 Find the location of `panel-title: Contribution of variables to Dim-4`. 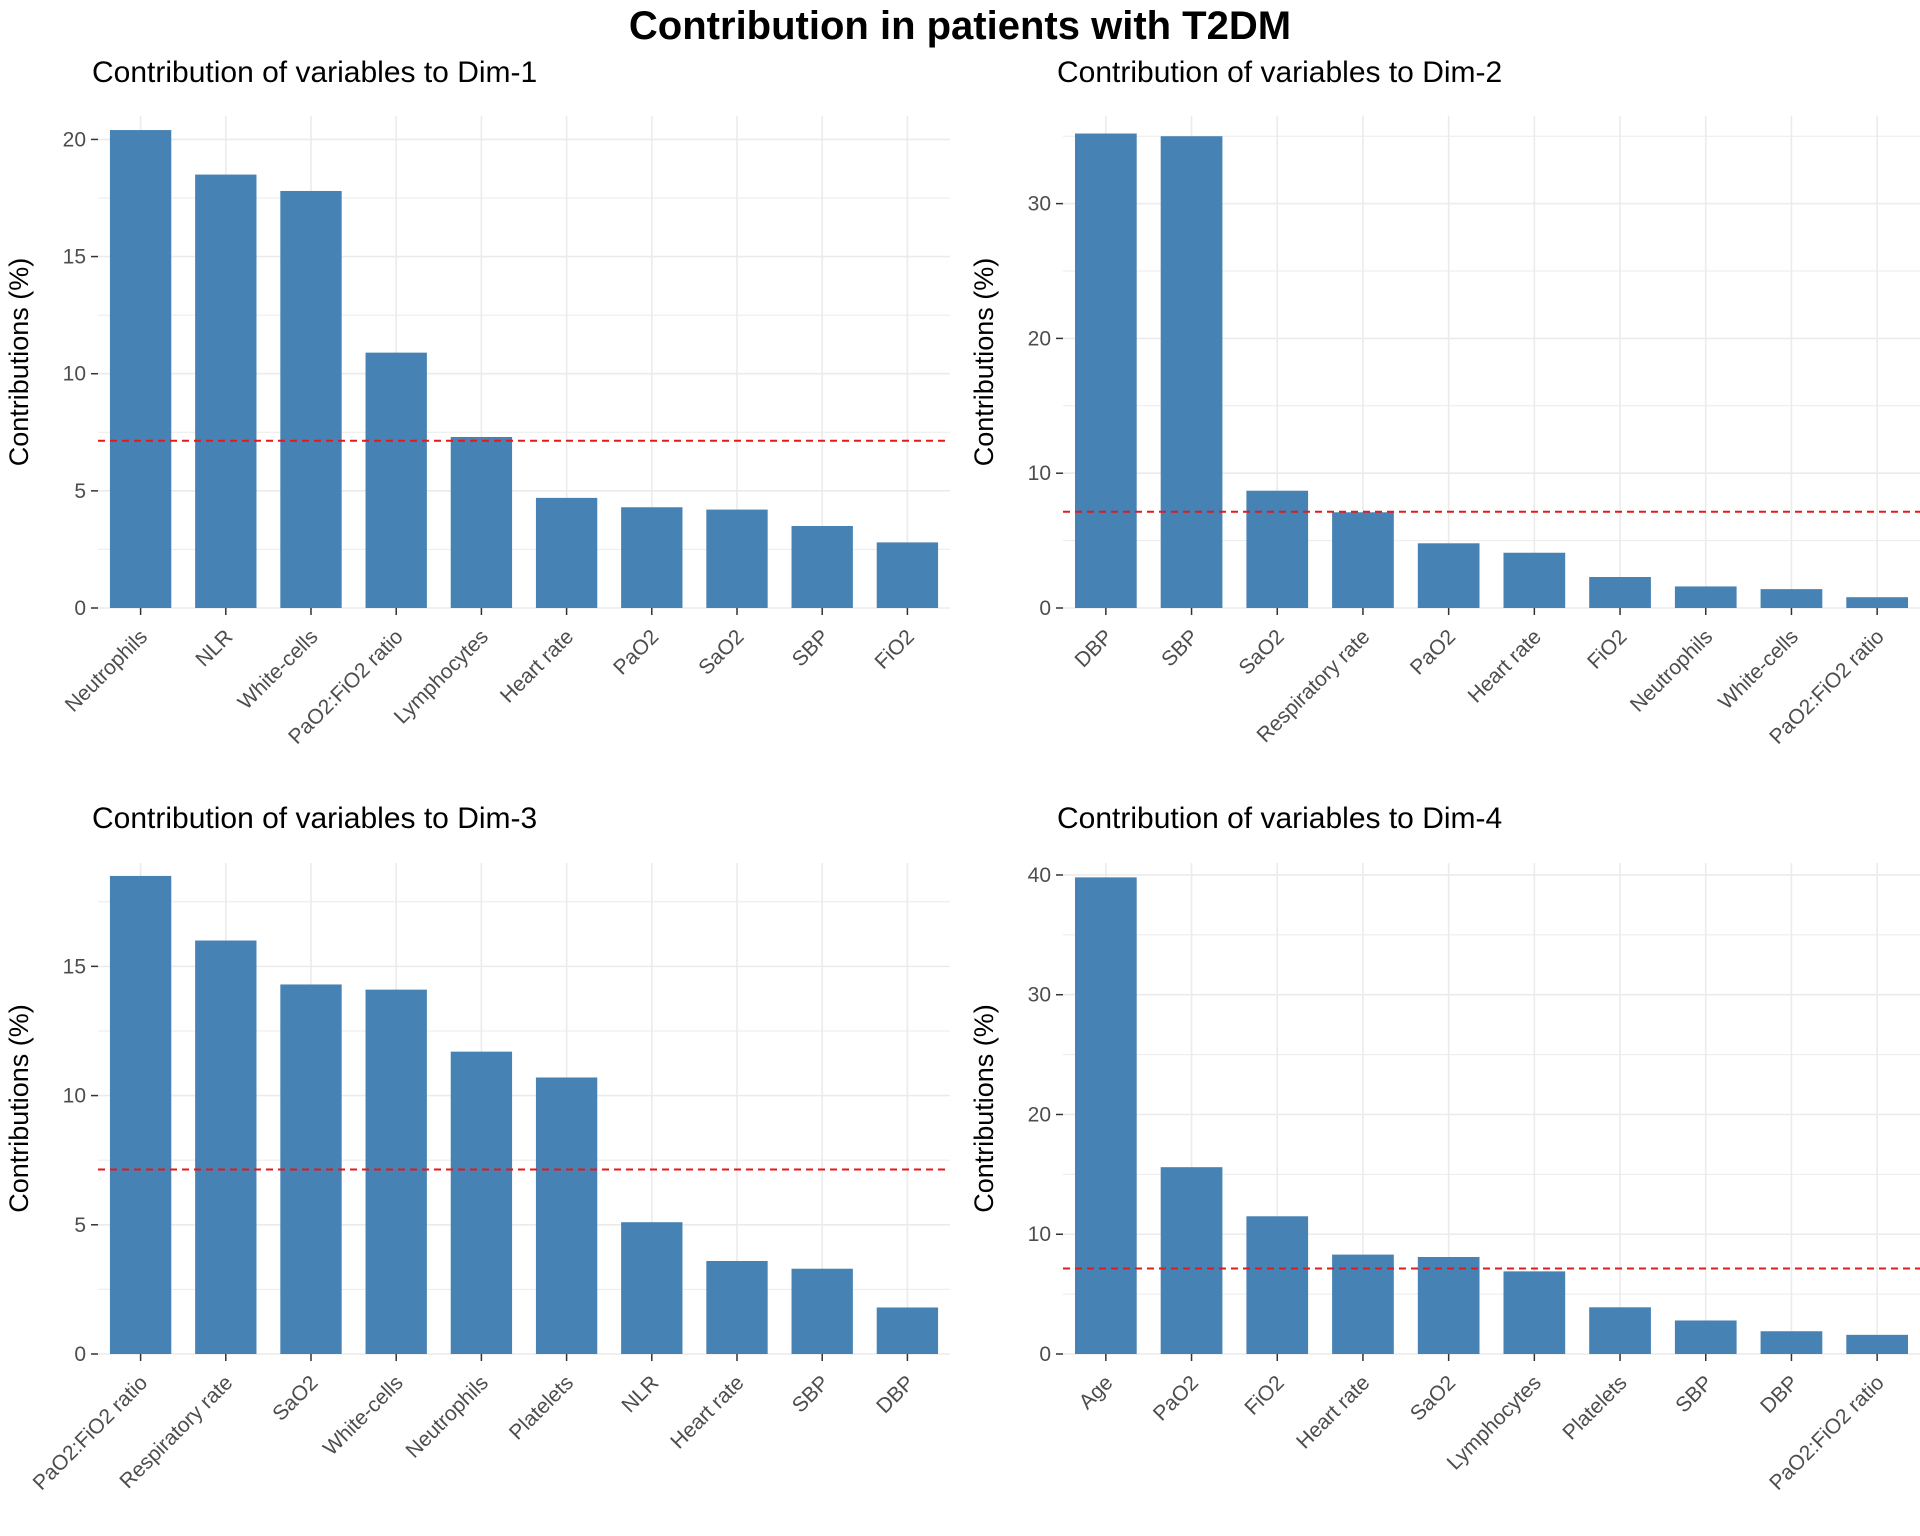

panel-title: Contribution of variables to Dim-4 is located at coordinates (1279, 818).